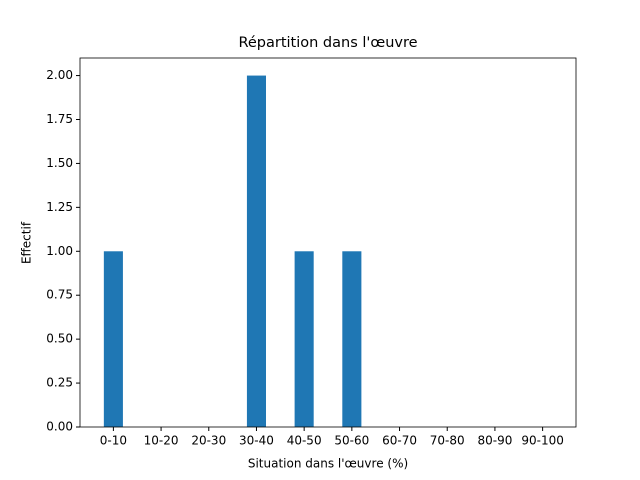 This screenshot has width=640, height=480. I want to click on x-tick-label: 20-30, so click(208, 441).